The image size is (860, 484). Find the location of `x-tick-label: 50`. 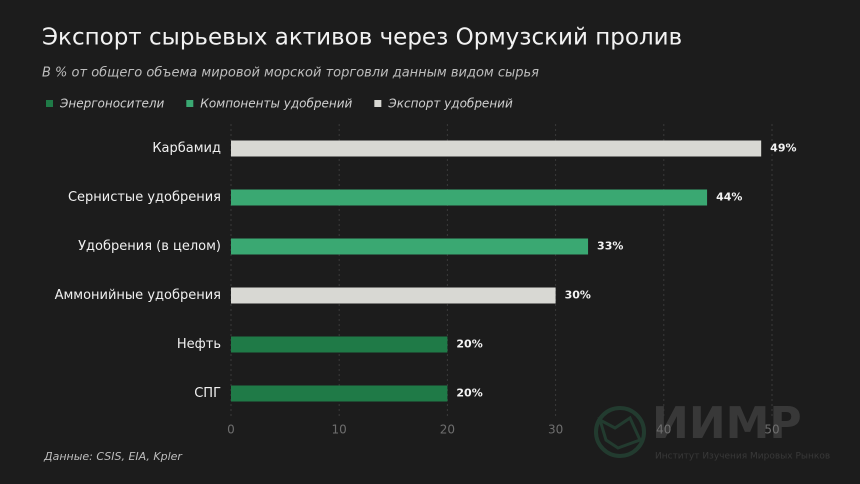

x-tick-label: 50 is located at coordinates (771, 430).